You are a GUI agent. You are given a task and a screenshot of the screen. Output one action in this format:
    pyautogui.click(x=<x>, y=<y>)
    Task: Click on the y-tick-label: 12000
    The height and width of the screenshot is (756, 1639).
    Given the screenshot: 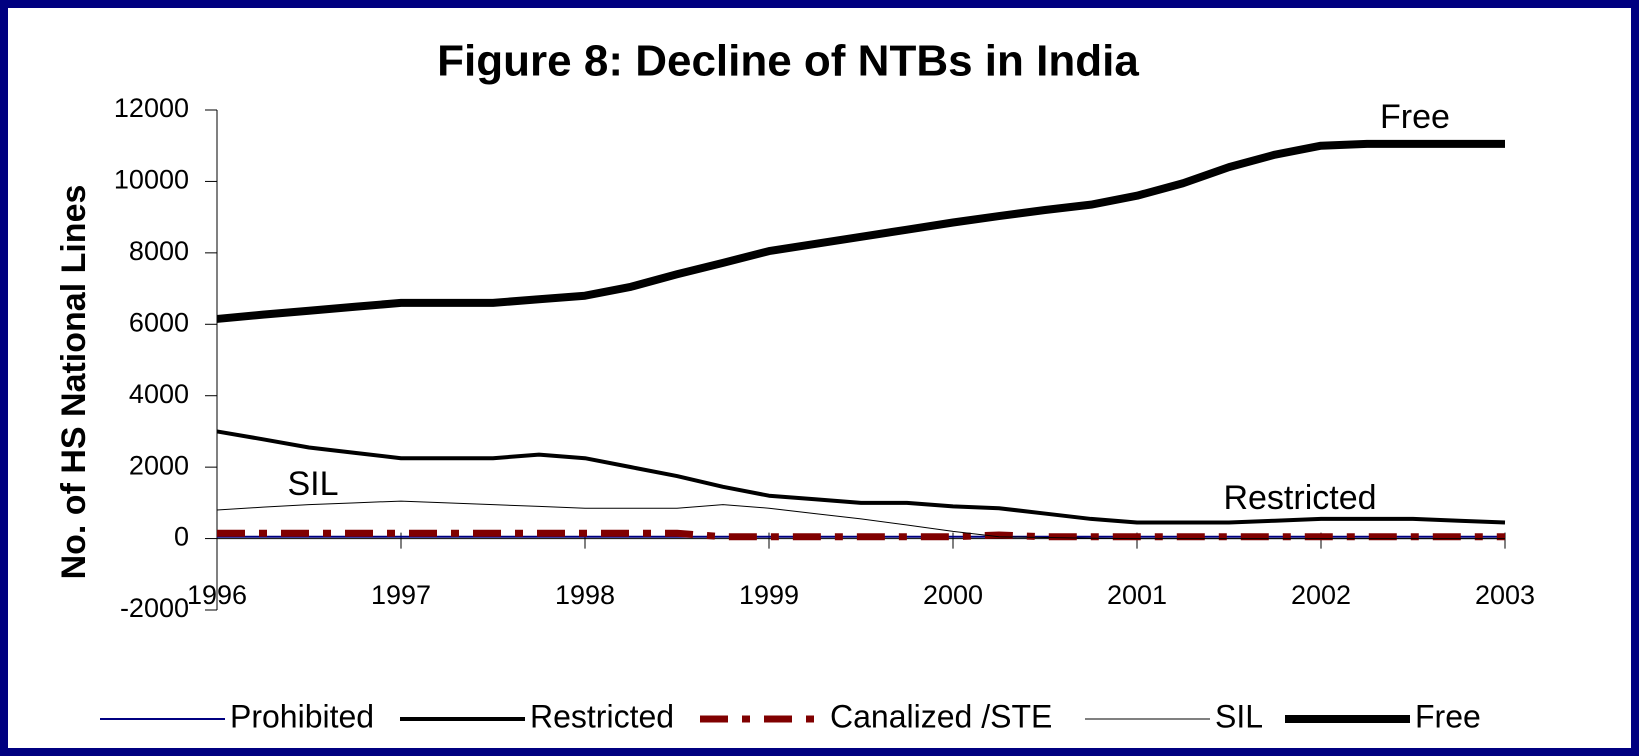 What is the action you would take?
    pyautogui.click(x=151, y=108)
    